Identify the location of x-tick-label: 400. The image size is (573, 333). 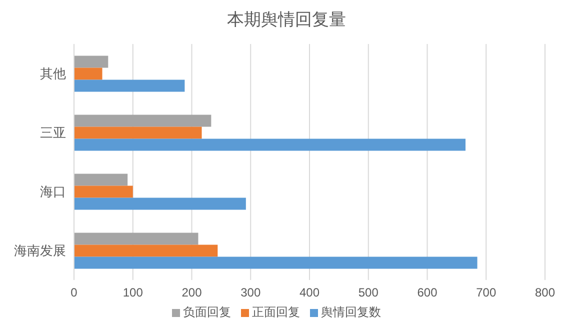
(309, 293).